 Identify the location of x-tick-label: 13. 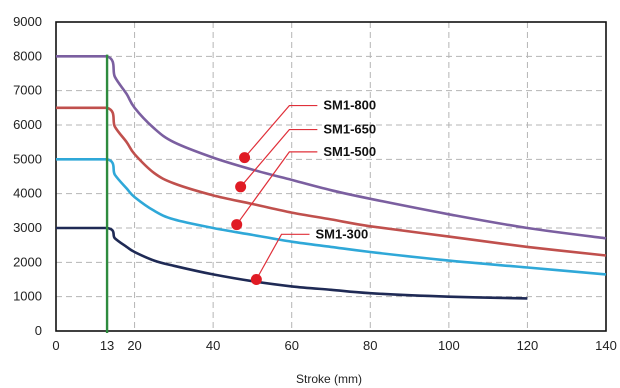
(107, 345).